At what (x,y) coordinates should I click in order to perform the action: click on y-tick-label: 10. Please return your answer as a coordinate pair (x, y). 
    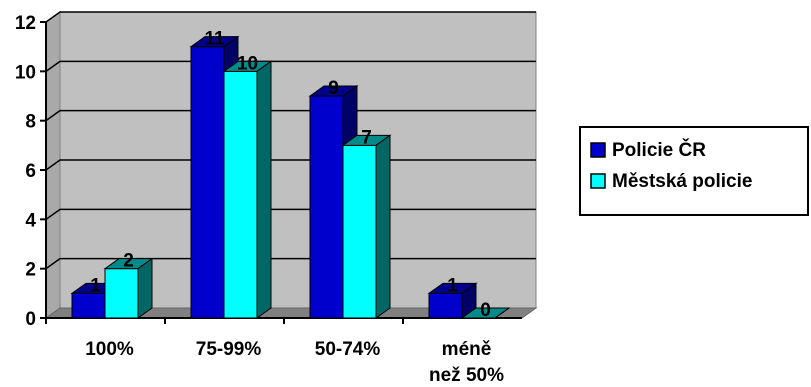
    Looking at the image, I should click on (25, 72).